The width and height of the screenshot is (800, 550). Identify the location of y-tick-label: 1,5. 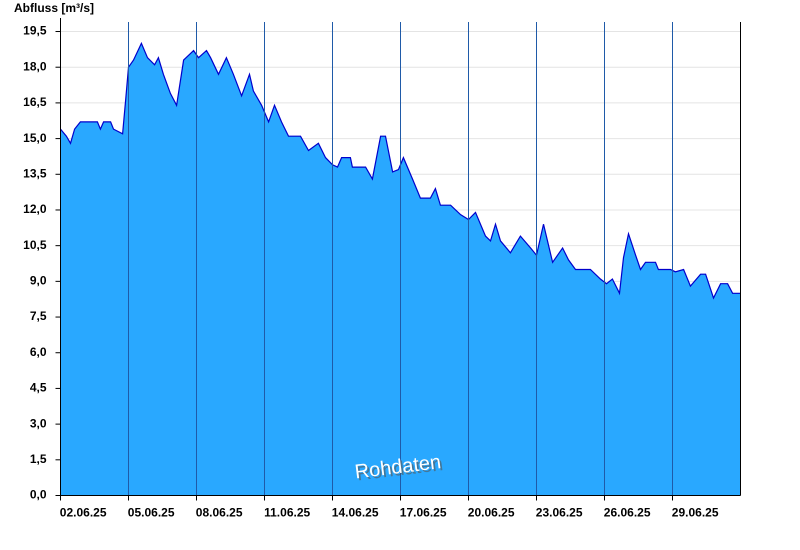
(38, 459).